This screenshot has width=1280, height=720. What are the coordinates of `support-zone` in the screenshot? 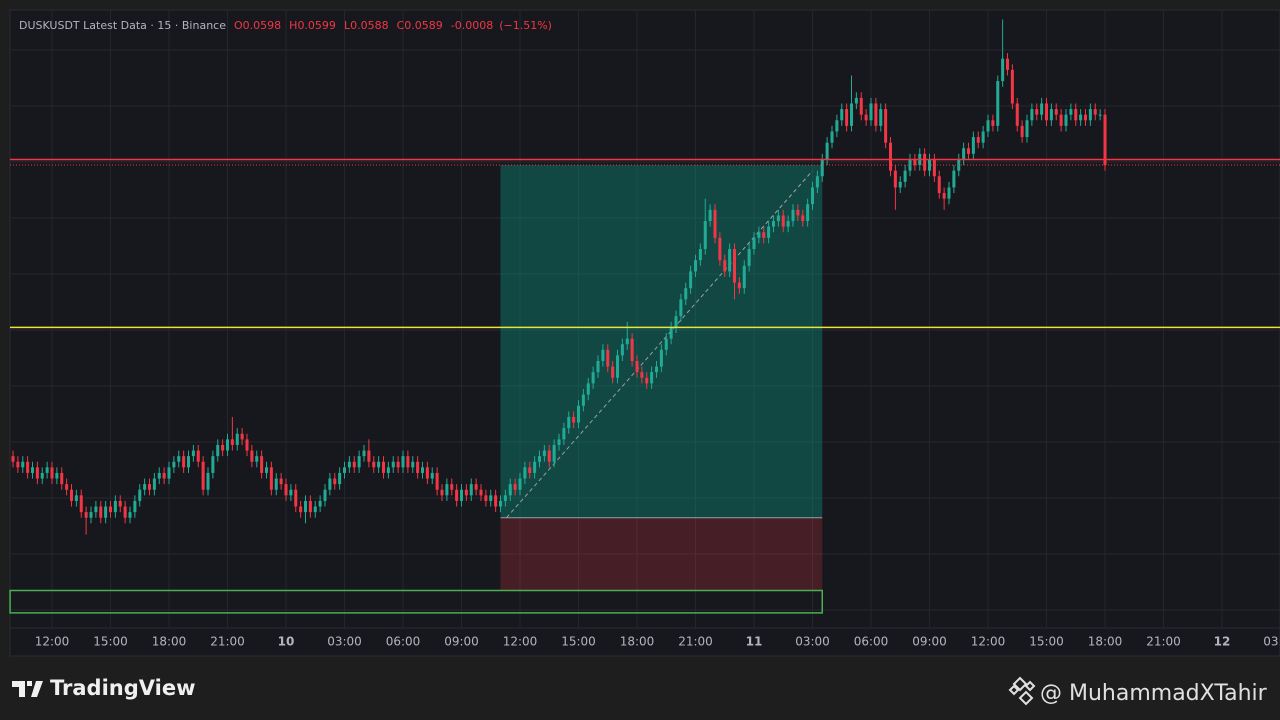 It's located at (416, 601).